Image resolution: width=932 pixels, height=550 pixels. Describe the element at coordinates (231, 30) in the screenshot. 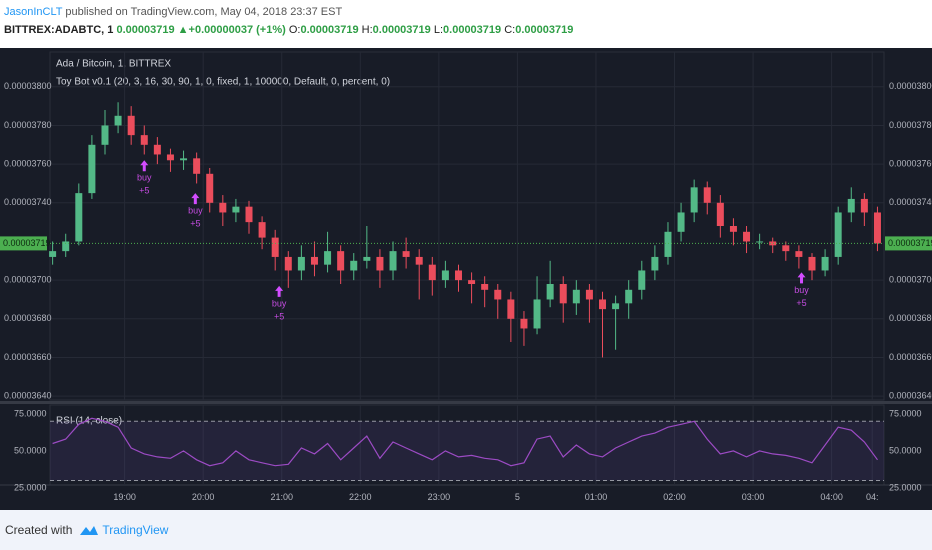

I see `change: ▲+0.00000037 (+1%)` at that location.